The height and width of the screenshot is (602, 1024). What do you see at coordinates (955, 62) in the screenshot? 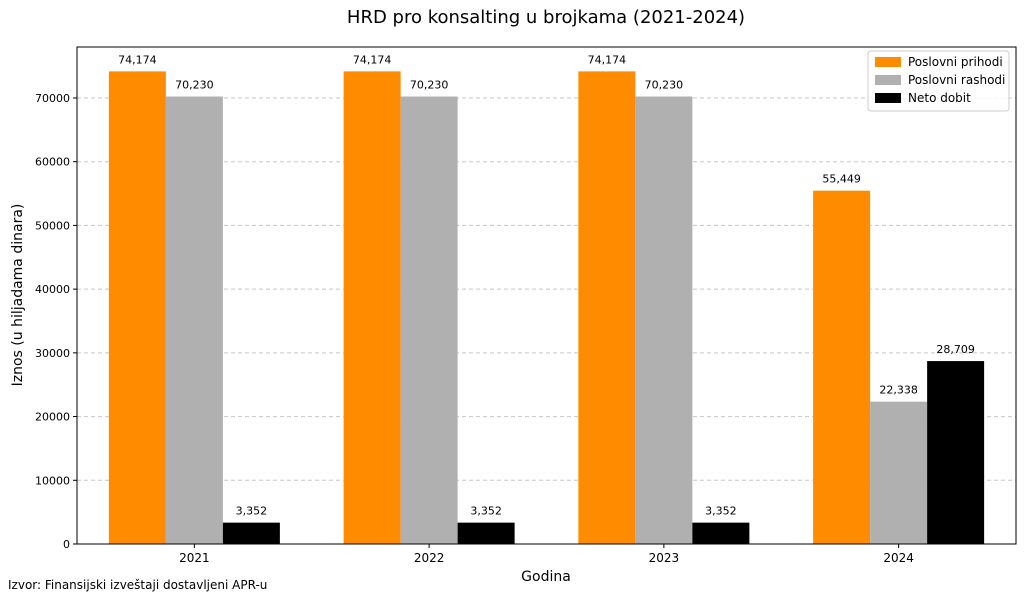
I see `legend-label: Poslovni prihodi` at bounding box center [955, 62].